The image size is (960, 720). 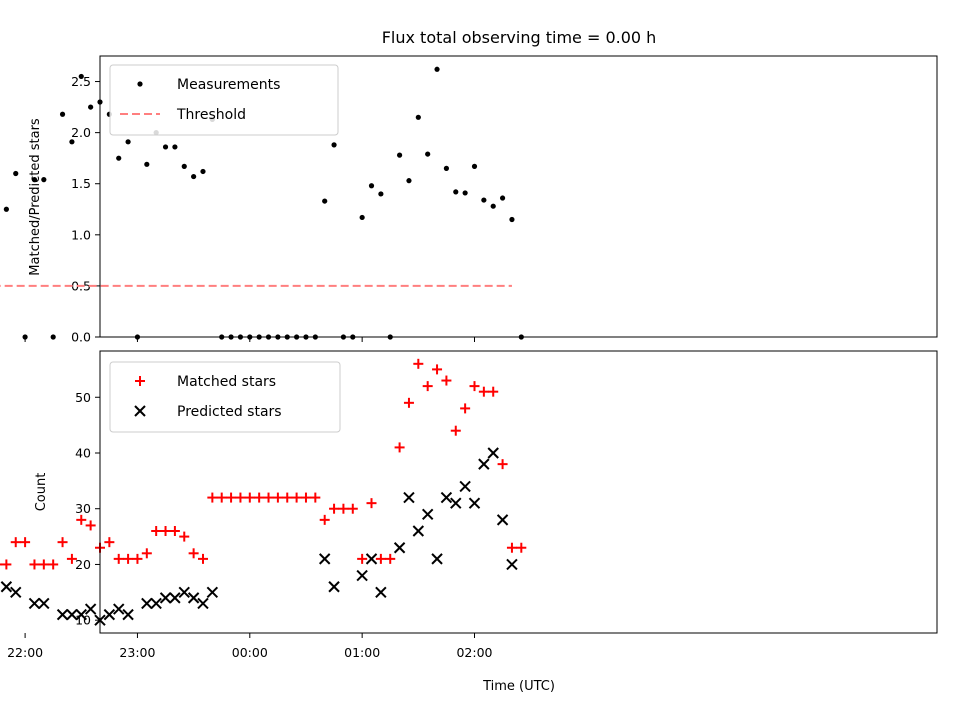 I want to click on count-legend-label: Matched stars, so click(x=226, y=382).